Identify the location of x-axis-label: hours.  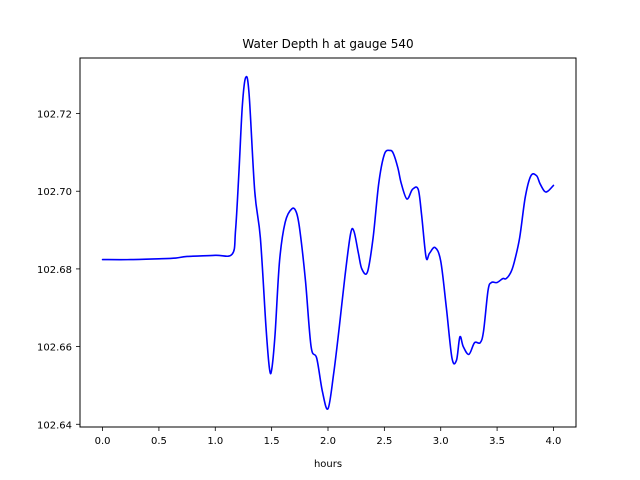
(328, 464).